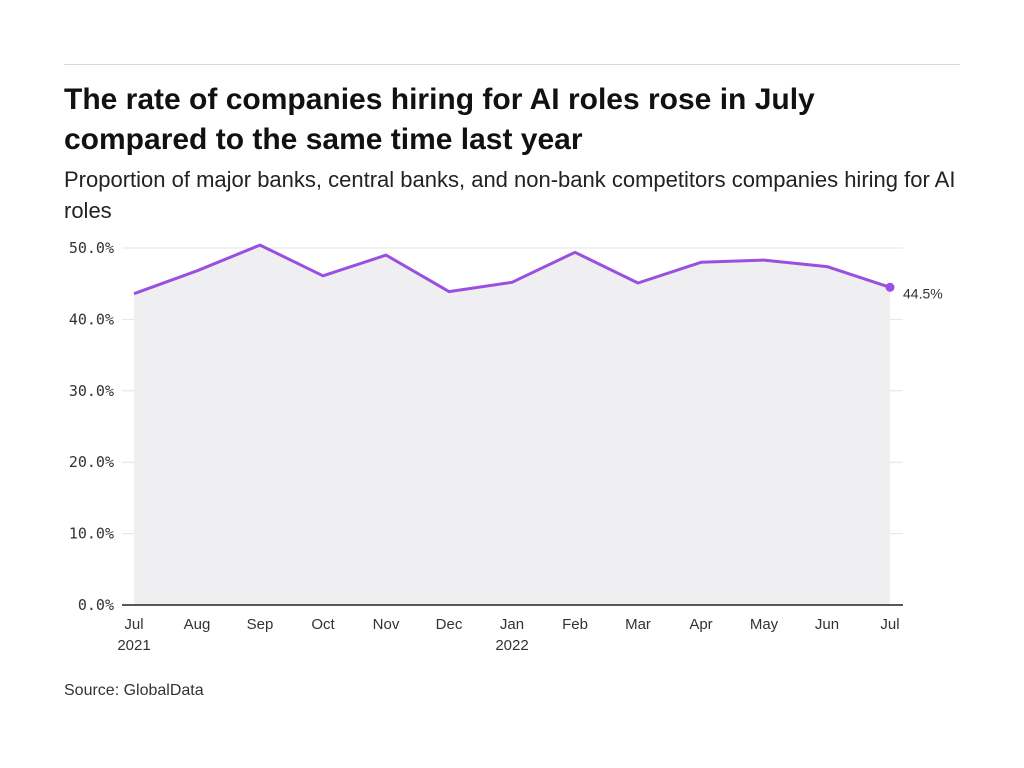 Image resolution: width=1024 pixels, height=768 pixels. I want to click on x-tick-label: Oct, so click(323, 624).